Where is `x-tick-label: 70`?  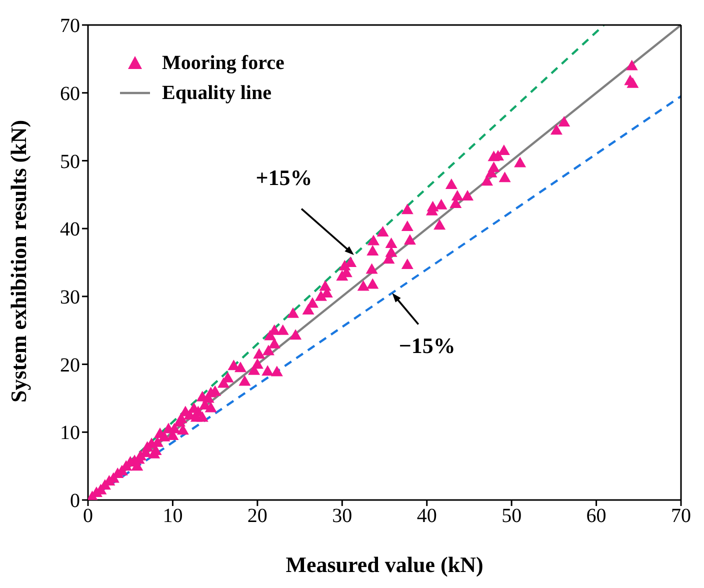
x-tick-label: 70 is located at coordinates (681, 516).